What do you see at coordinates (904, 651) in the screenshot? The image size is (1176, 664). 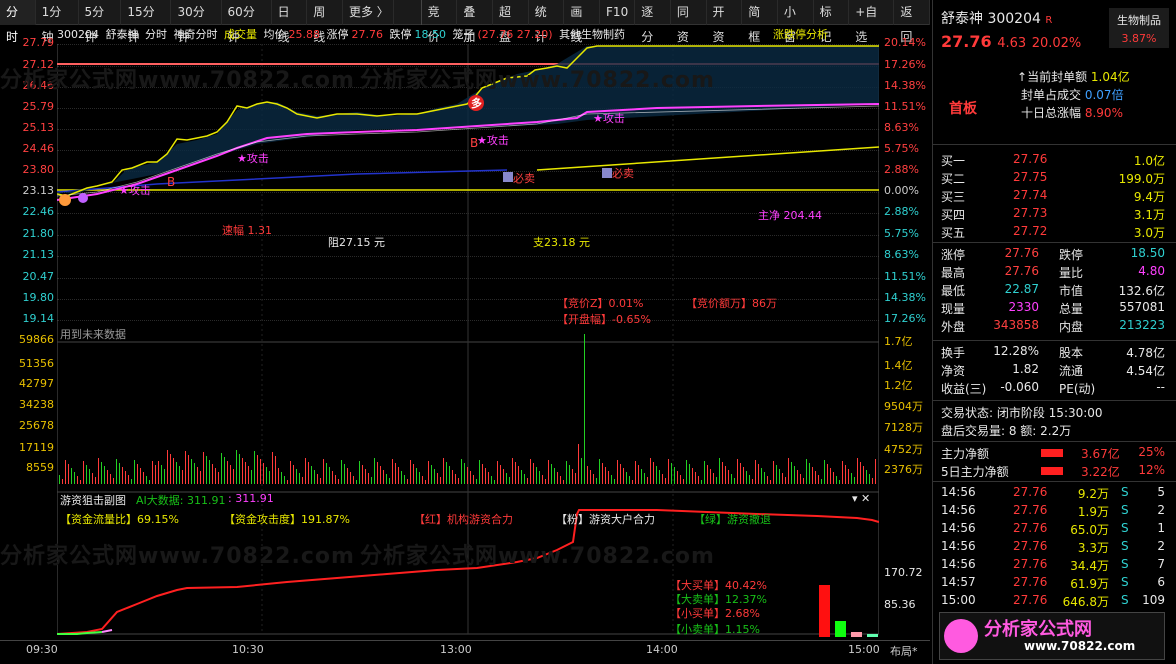 I see `layout-button: 布局*` at bounding box center [904, 651].